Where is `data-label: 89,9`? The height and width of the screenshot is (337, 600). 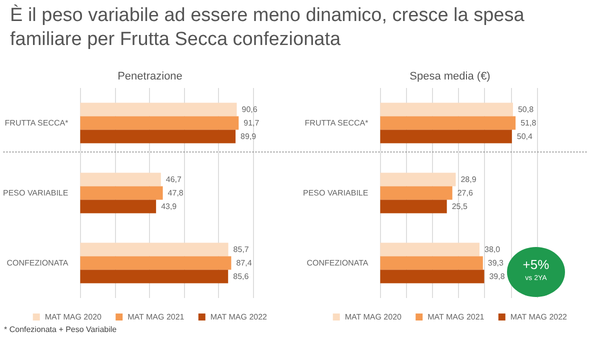 data-label: 89,9 is located at coordinates (248, 137).